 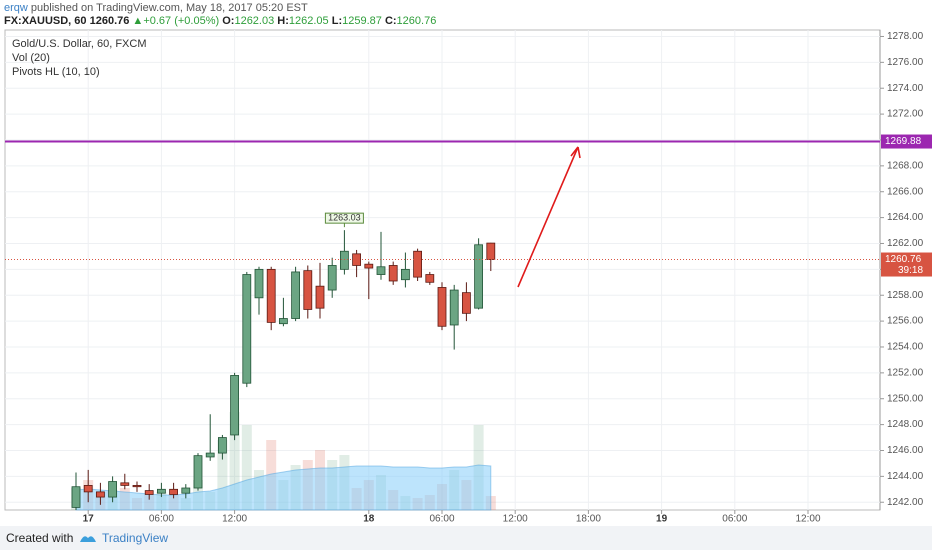 I want to click on y-tick-label: 1252.00, so click(x=905, y=372).